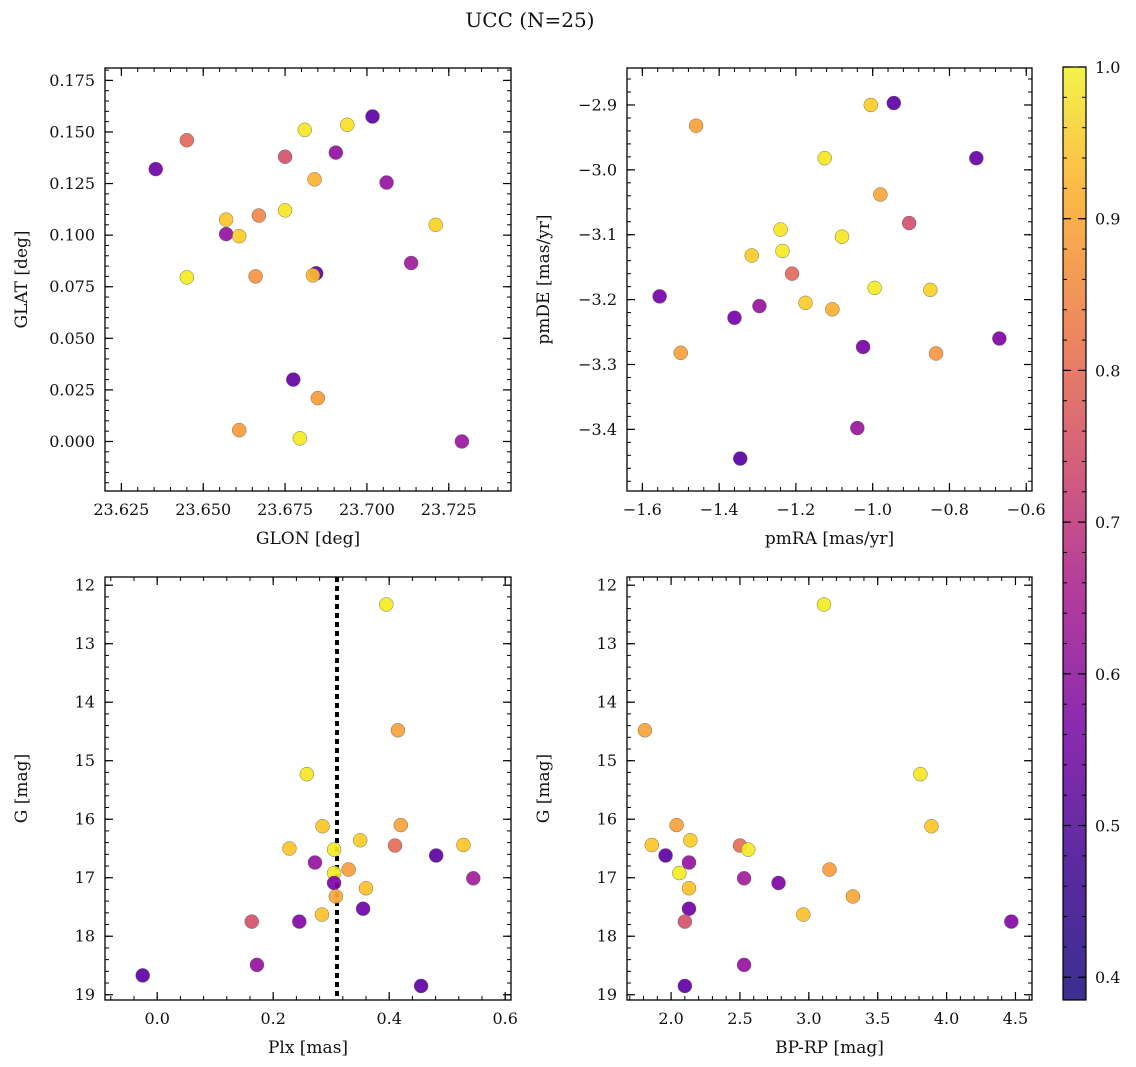  Describe the element at coordinates (597, 429) in the screenshot. I see `y-tick-label: −3.4` at that location.